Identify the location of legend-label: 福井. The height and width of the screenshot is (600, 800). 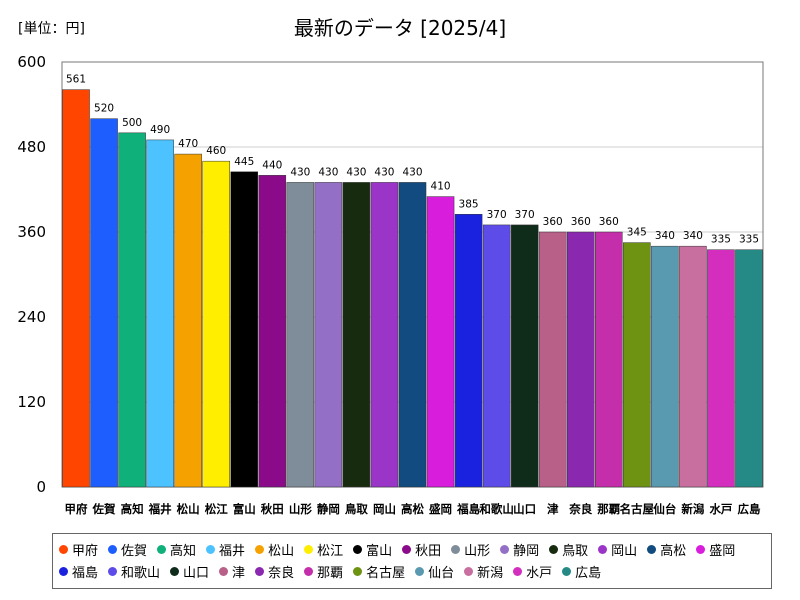
(232, 551).